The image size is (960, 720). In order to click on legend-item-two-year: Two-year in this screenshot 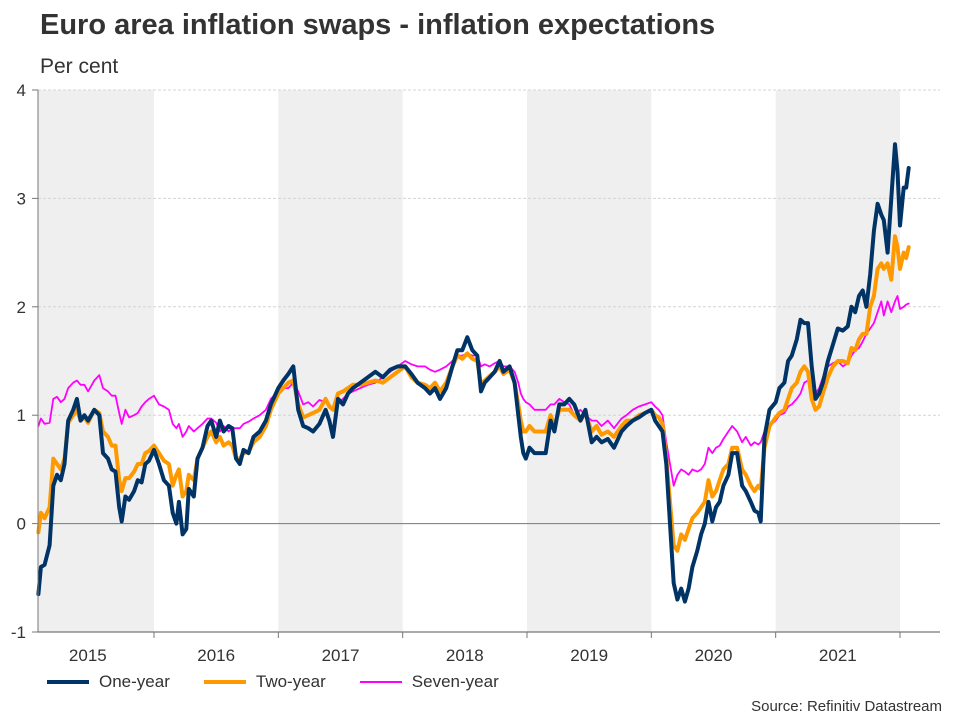, I will do `click(264, 682)`.